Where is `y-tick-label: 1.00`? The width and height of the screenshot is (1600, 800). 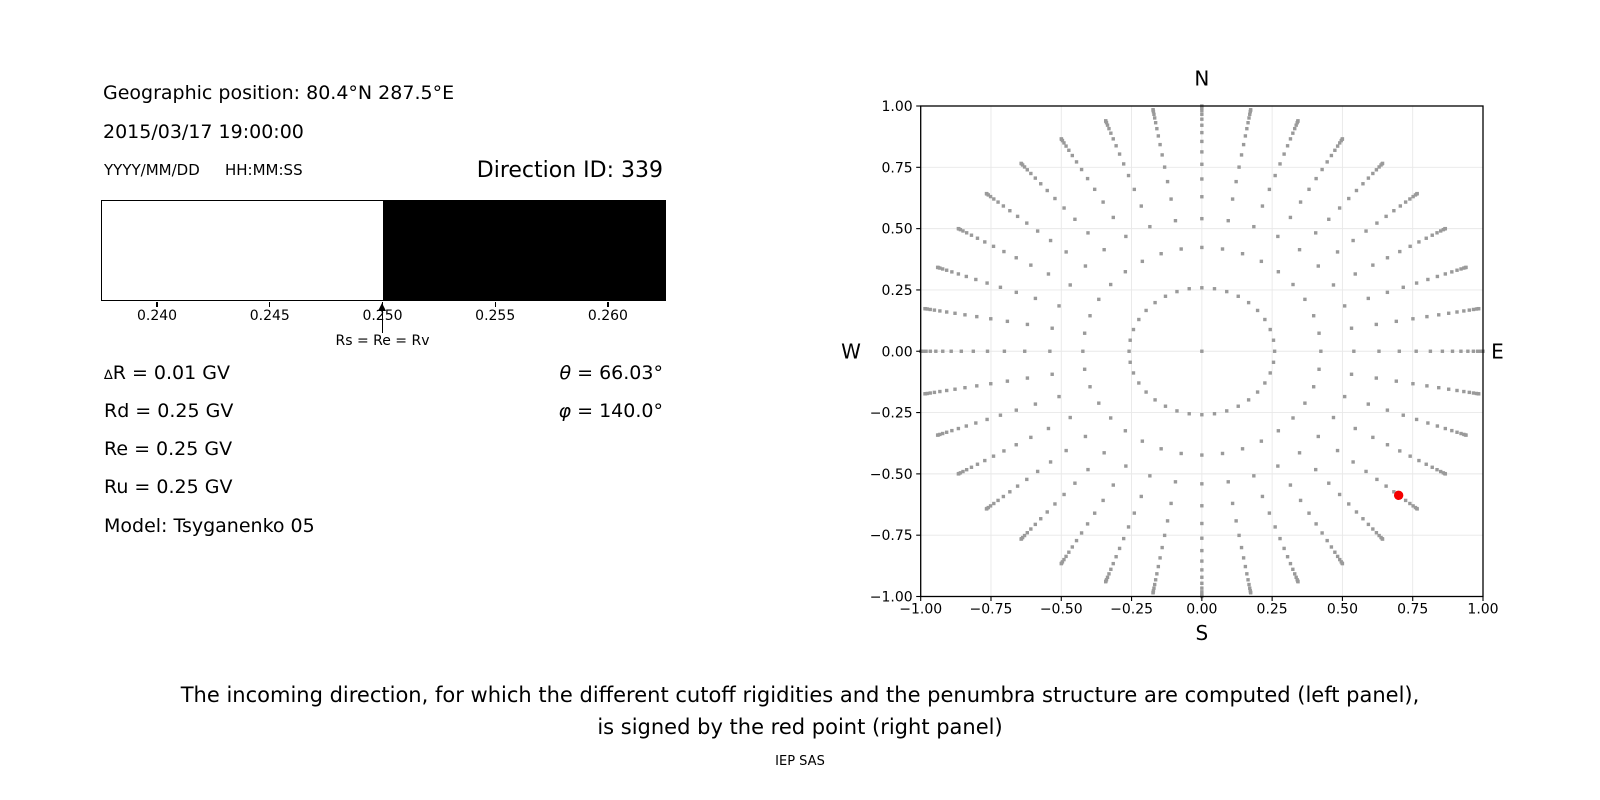 y-tick-label: 1.00 is located at coordinates (897, 107).